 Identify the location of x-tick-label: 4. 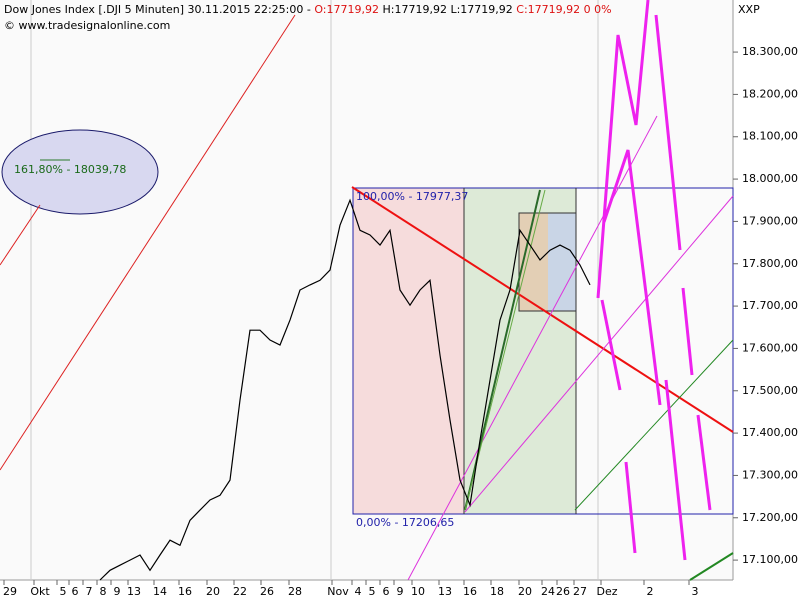
(358, 591).